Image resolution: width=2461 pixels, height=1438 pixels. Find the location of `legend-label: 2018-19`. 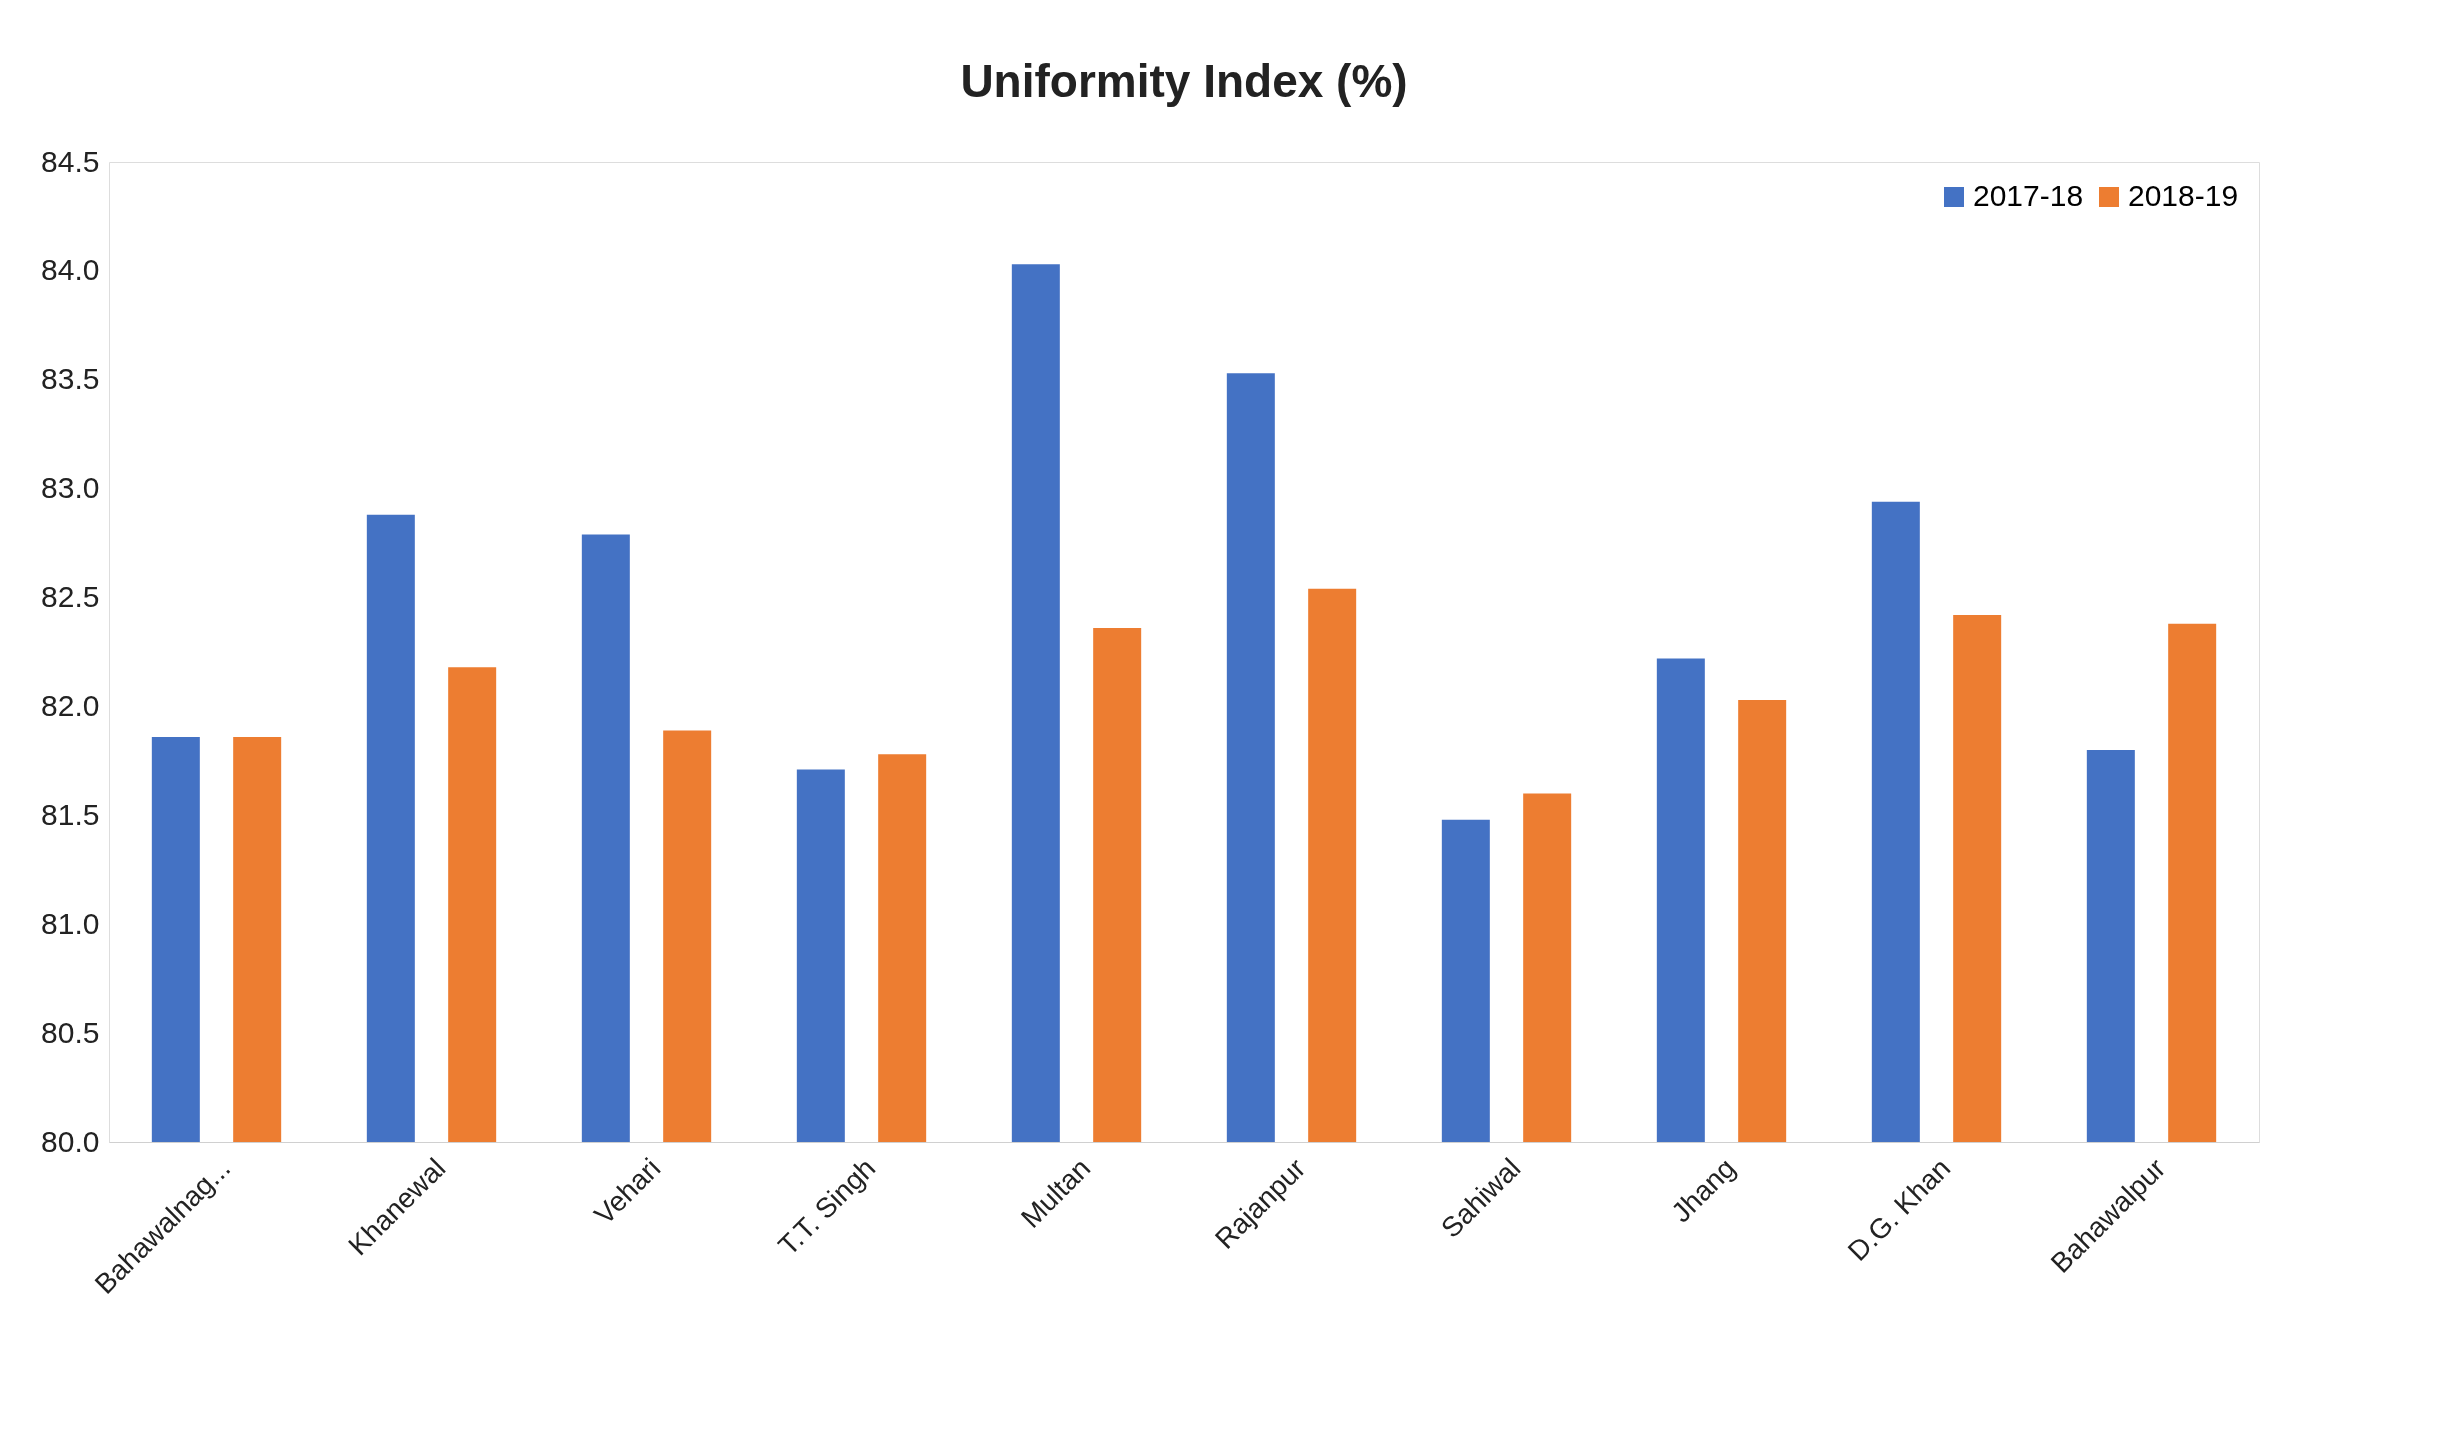

legend-label: 2018-19 is located at coordinates (2183, 195).